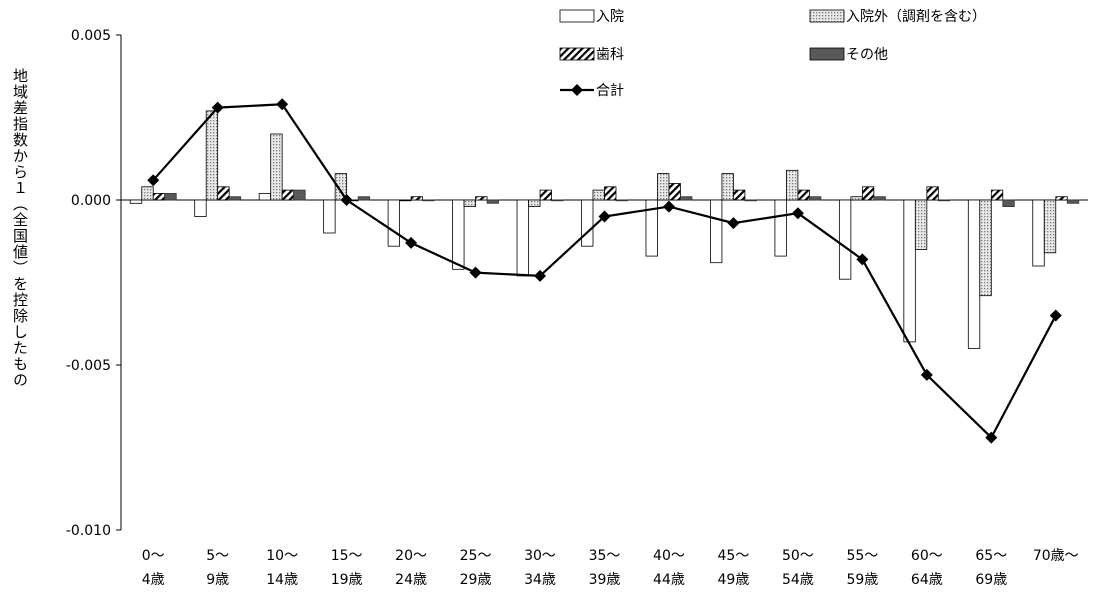 The image size is (1096, 592). What do you see at coordinates (916, 17) in the screenshot?
I see `legend-label: 入院外（調剤を含む）` at bounding box center [916, 17].